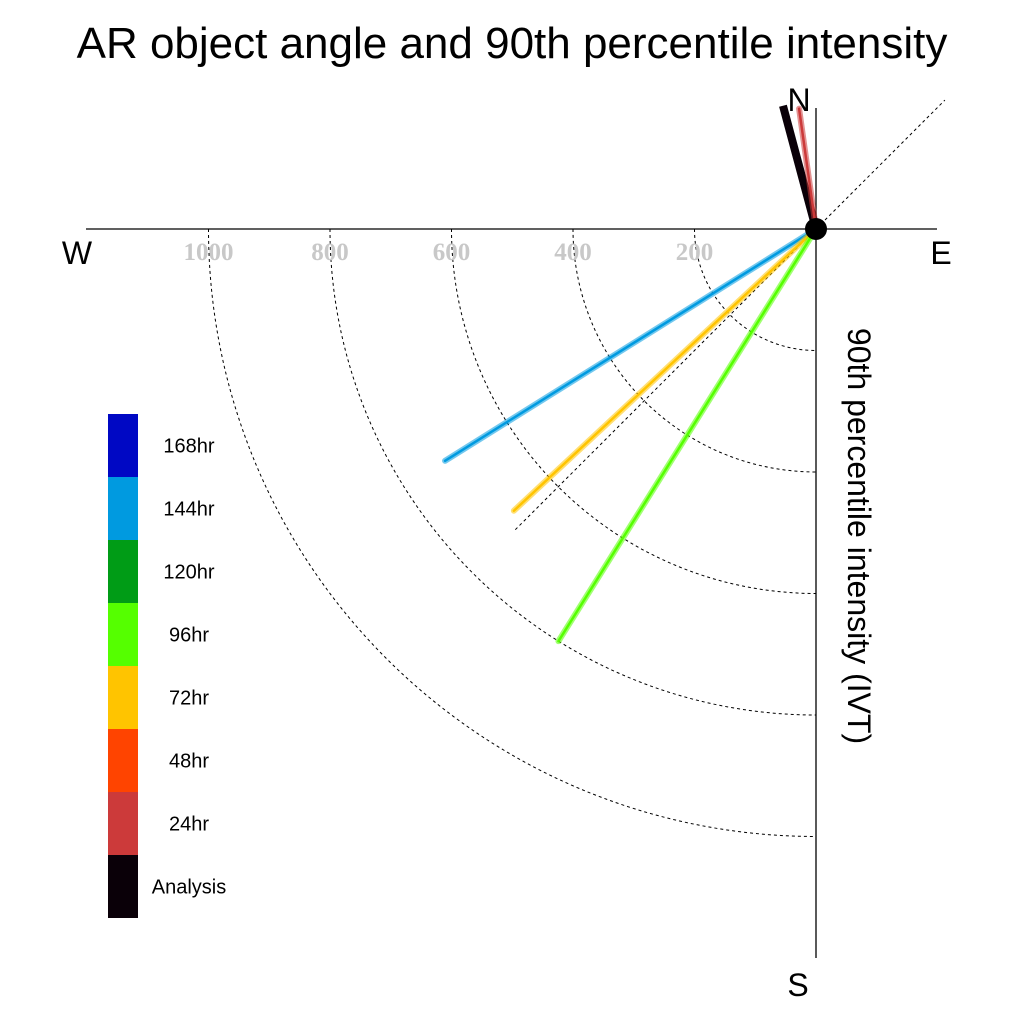 The width and height of the screenshot is (1024, 1024). I want to click on radial-tick-labels: 200 400 600 800 1000, so click(449, 252).